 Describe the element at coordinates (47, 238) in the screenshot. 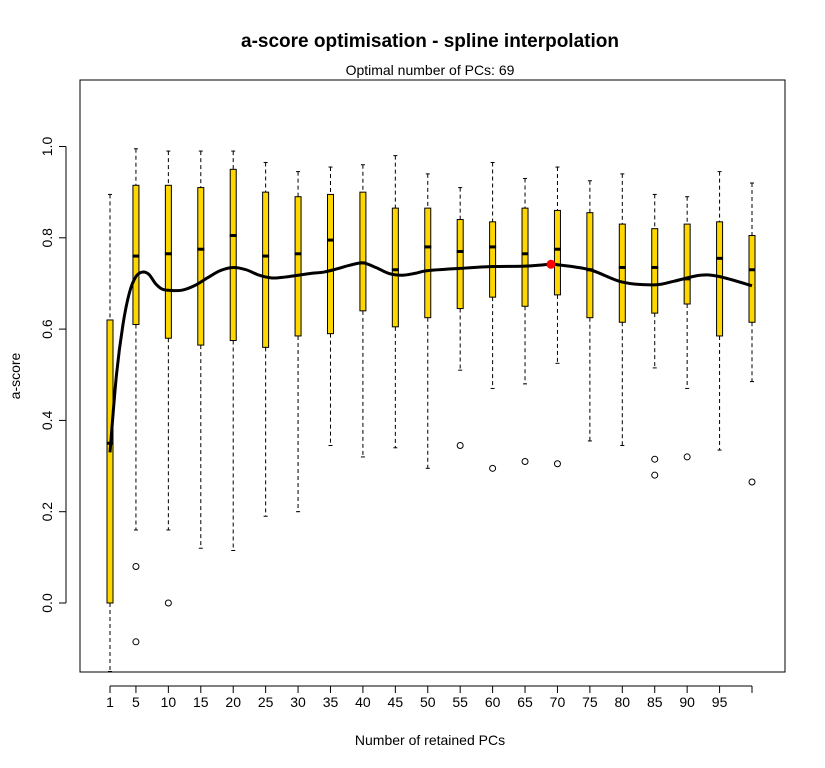

I see `y-tick-label: 0.8` at that location.